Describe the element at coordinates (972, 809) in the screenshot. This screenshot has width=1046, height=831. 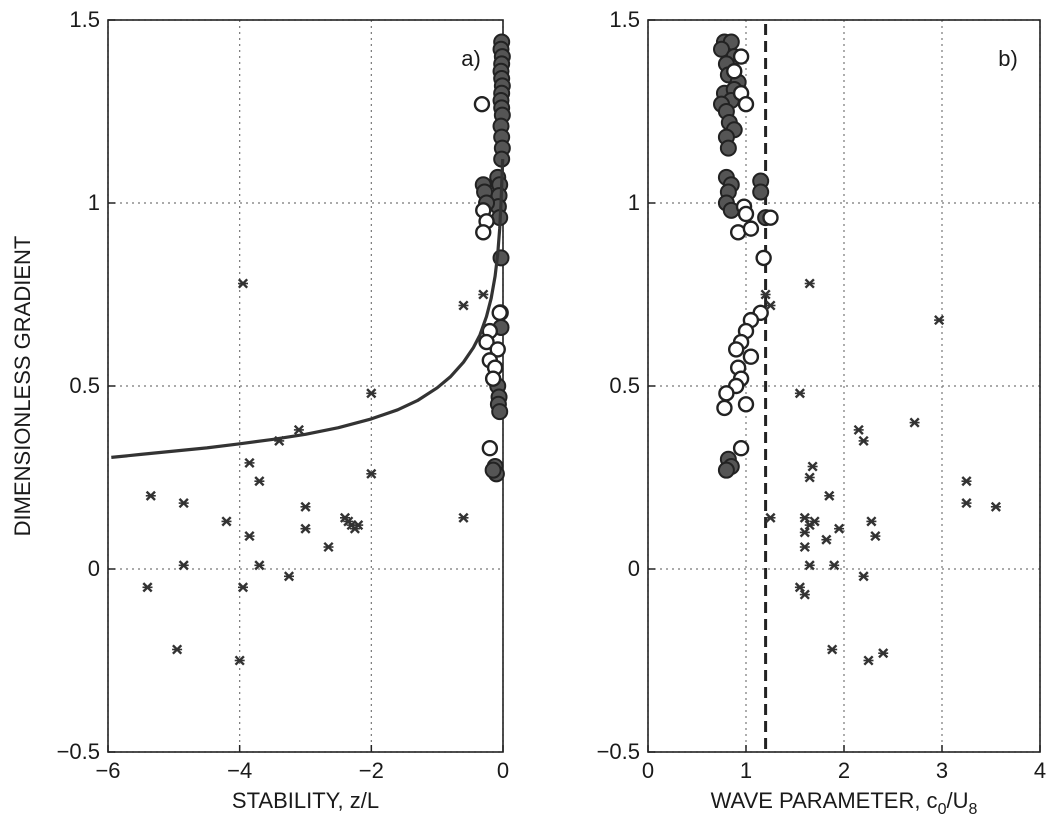
I see `x-axis-label-sub: 8` at that location.